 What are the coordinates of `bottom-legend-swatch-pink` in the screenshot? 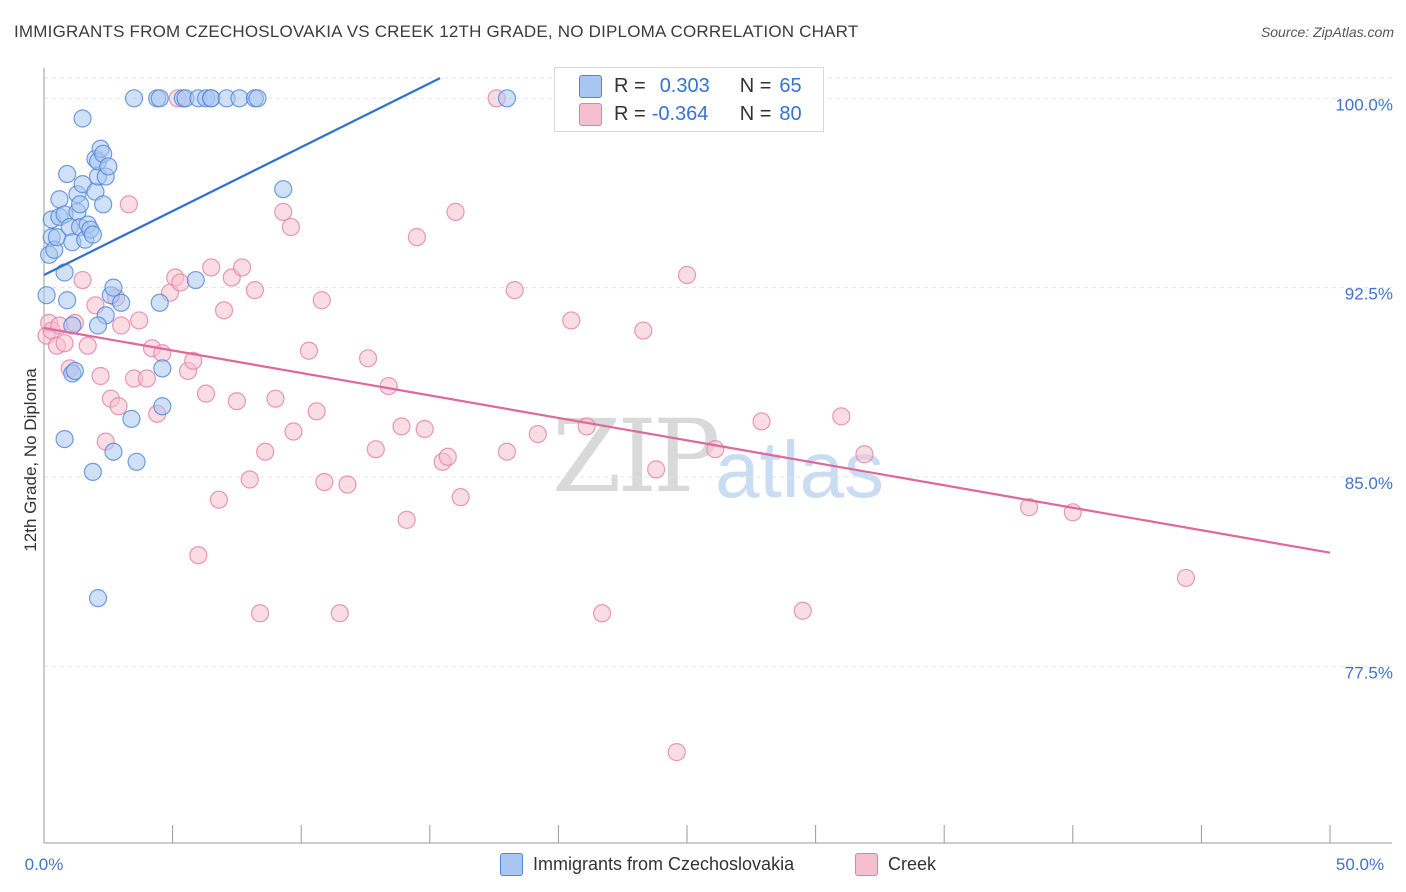 It's located at (866, 864).